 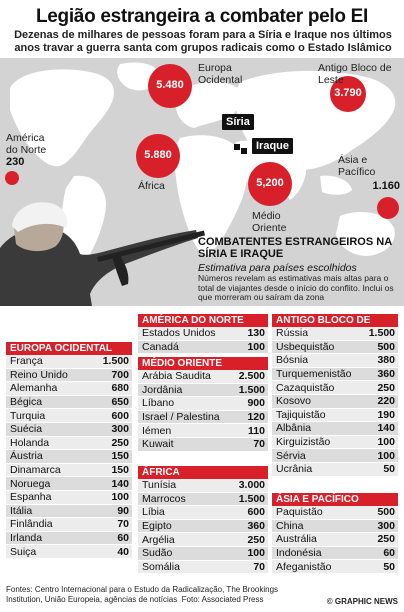 What do you see at coordinates (203, 540) in the screenshot?
I see `table-row: Argélia 250` at bounding box center [203, 540].